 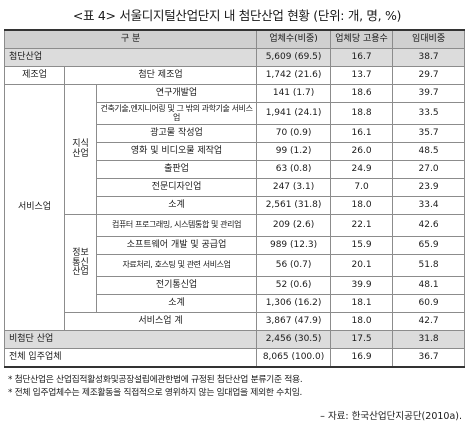 What do you see at coordinates (294, 151) in the screenshot?
I see `cell-firms: 99 (1.2)` at bounding box center [294, 151].